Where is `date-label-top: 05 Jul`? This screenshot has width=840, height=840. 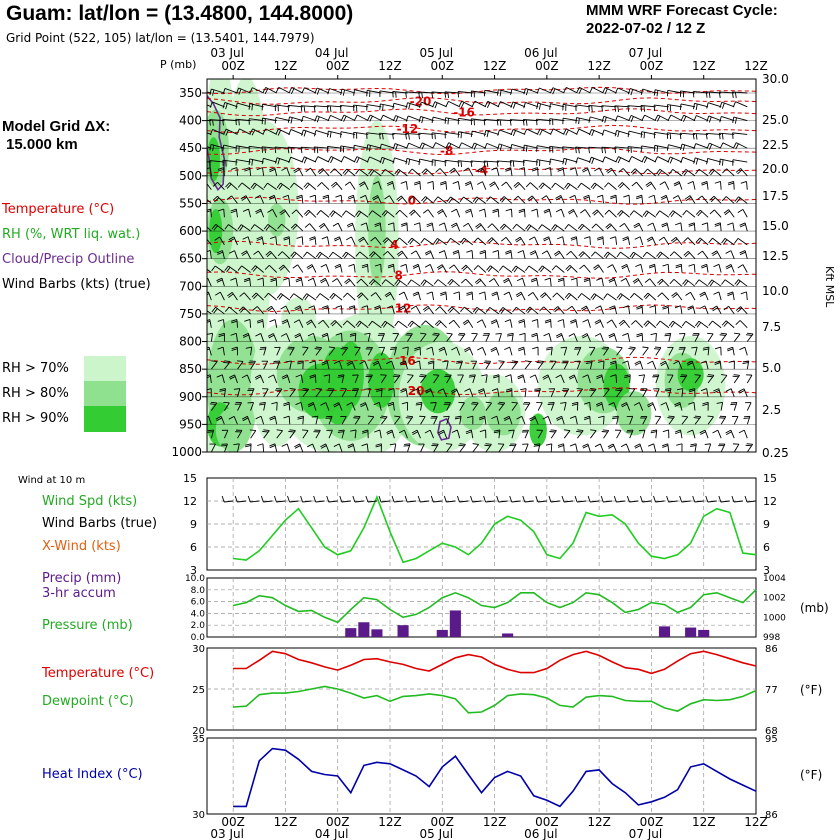
date-label-top: 05 Jul is located at coordinates (437, 53).